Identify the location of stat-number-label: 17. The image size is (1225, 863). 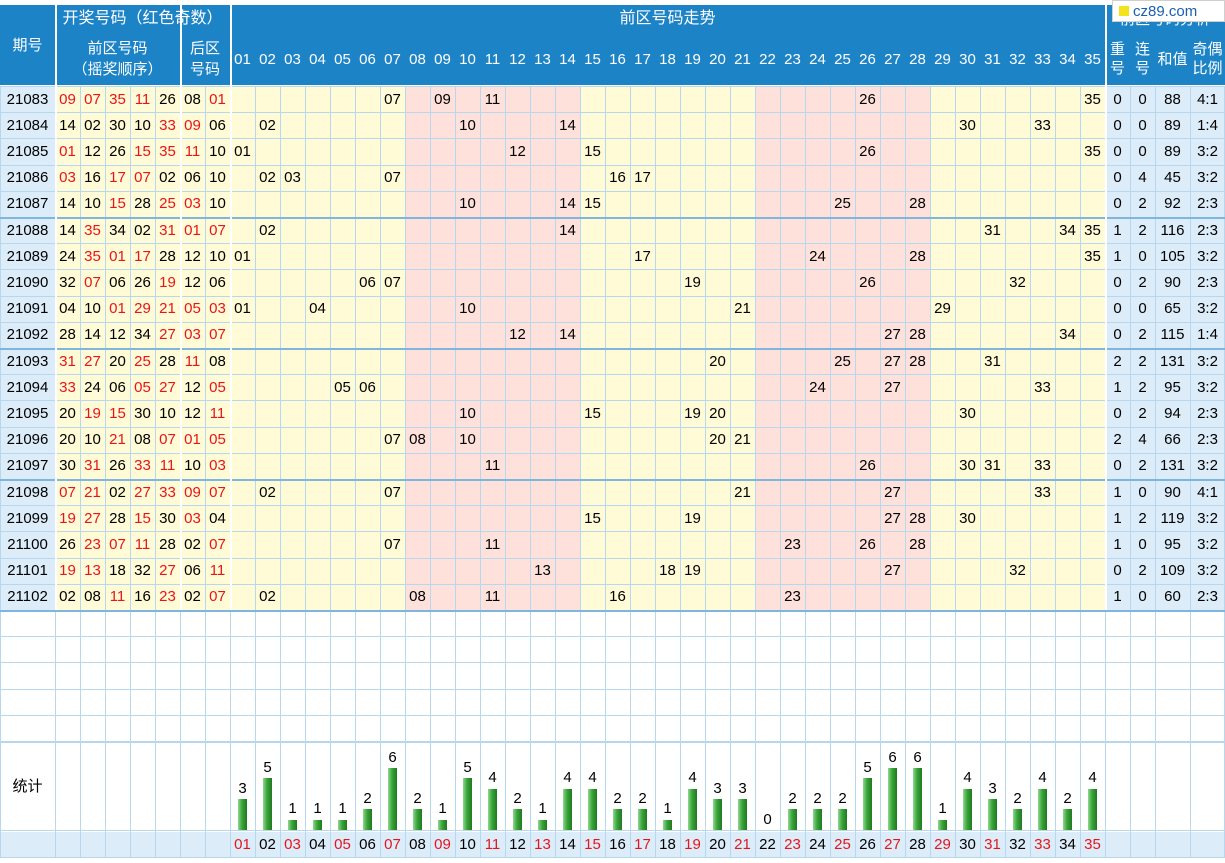
(642, 844).